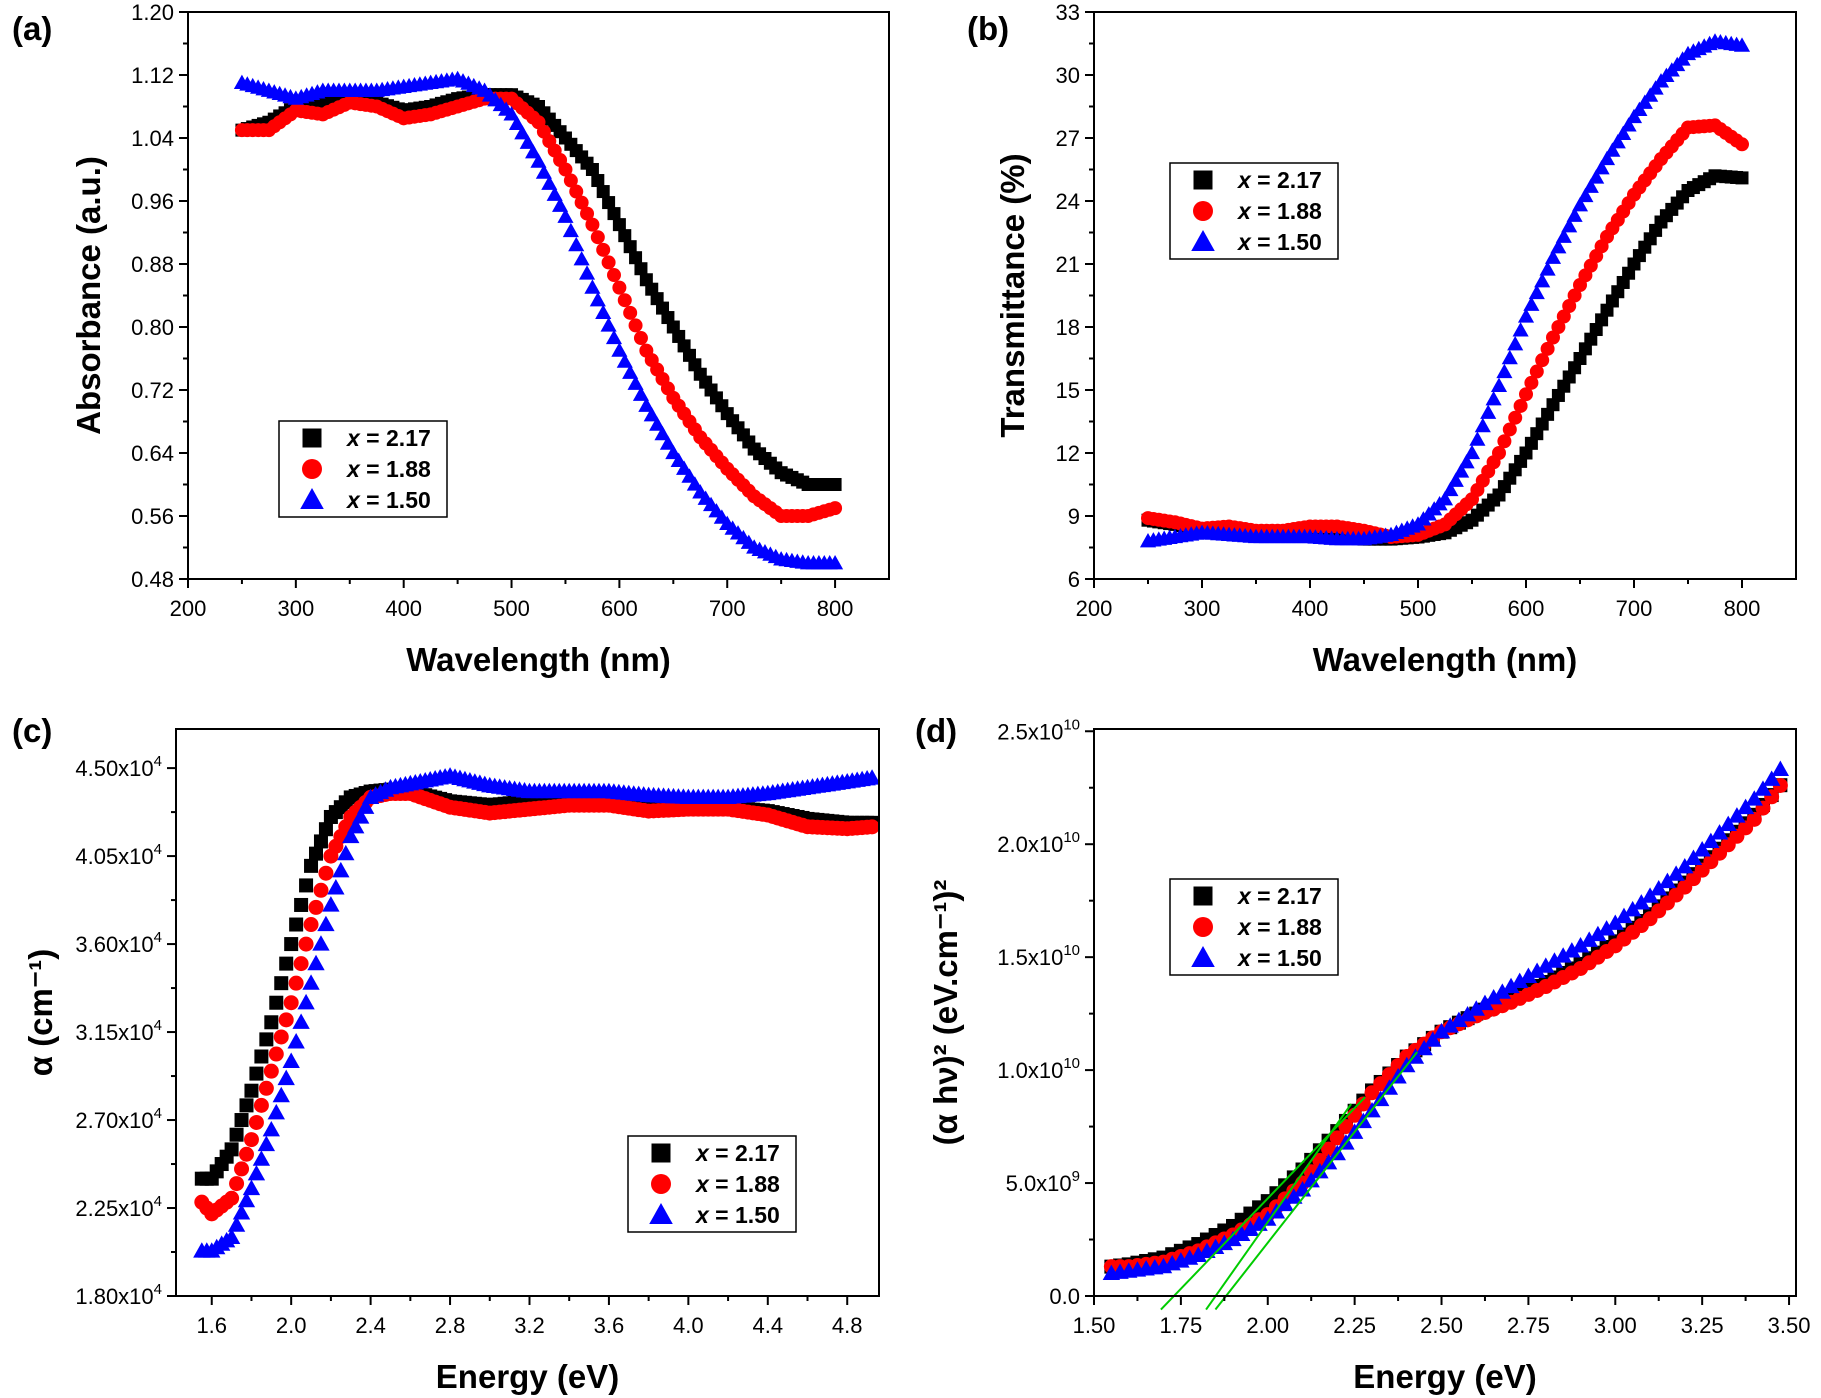  What do you see at coordinates (403, 608) in the screenshot?
I see `x-tick-label: 400` at bounding box center [403, 608].